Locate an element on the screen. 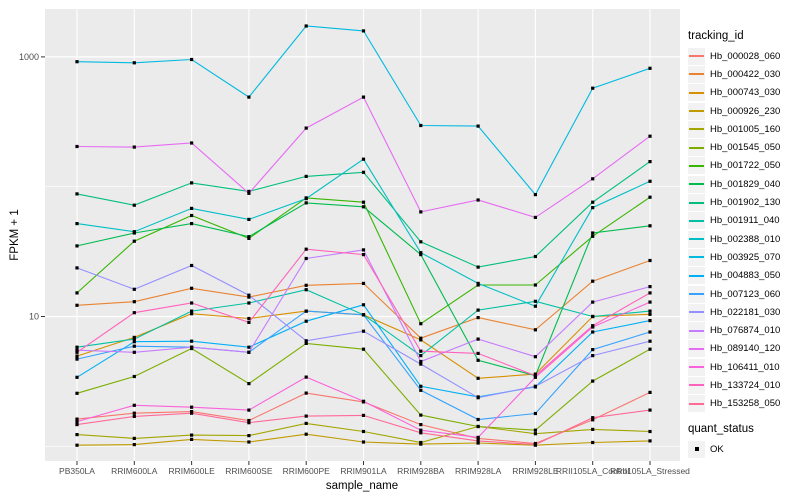 The height and width of the screenshot is (500, 800). legend-item-label: Hb_003925_070 is located at coordinates (745, 257).